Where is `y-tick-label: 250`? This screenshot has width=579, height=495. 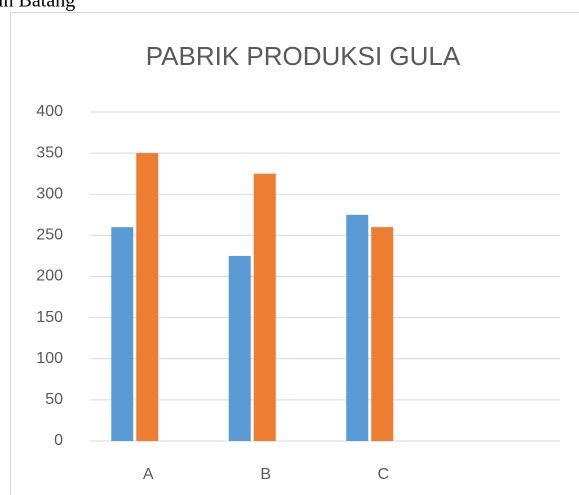
y-tick-label: 250 is located at coordinates (49, 235).